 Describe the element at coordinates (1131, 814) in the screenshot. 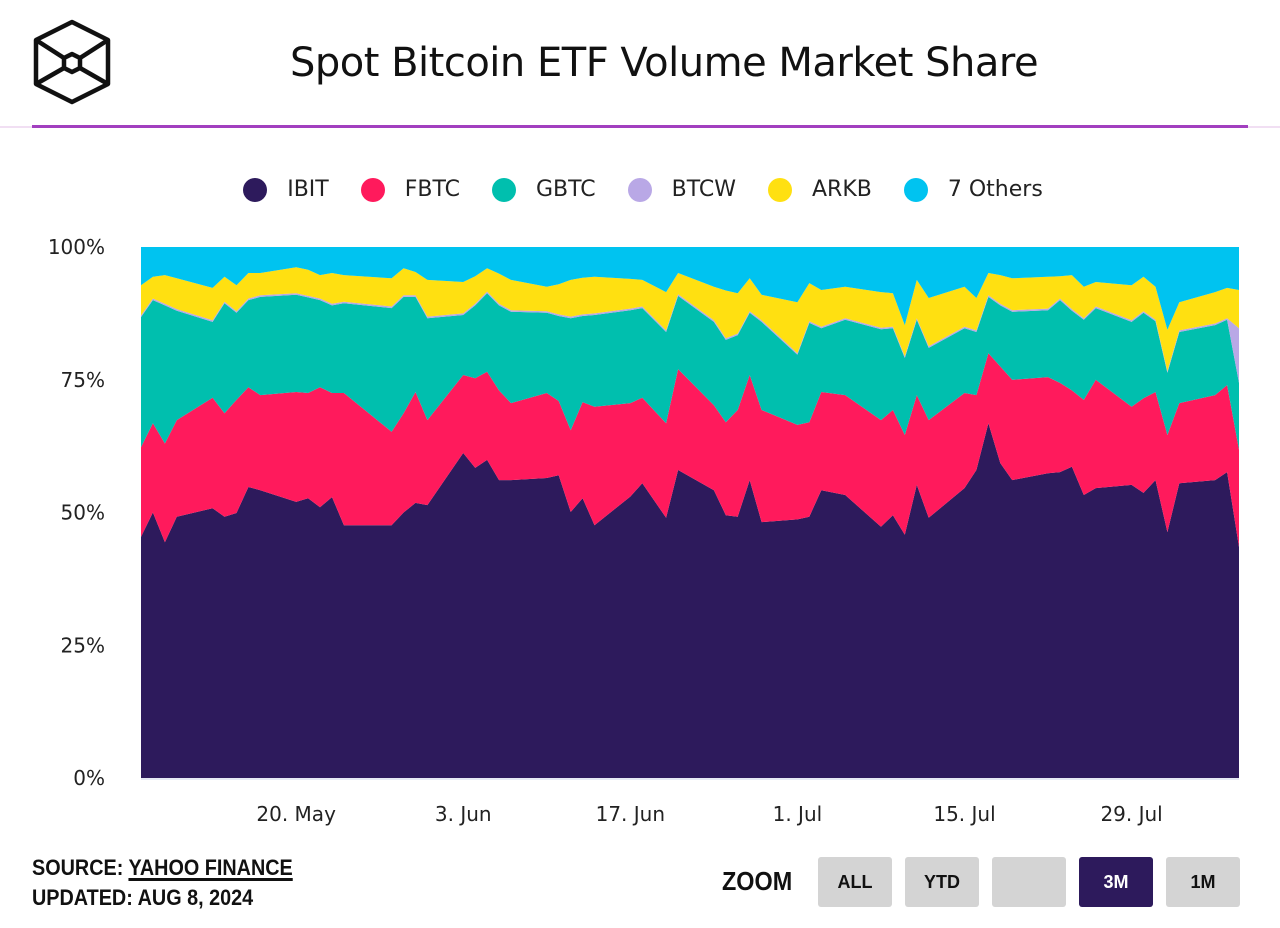

I see `x-tick-label: 29. Jul` at that location.